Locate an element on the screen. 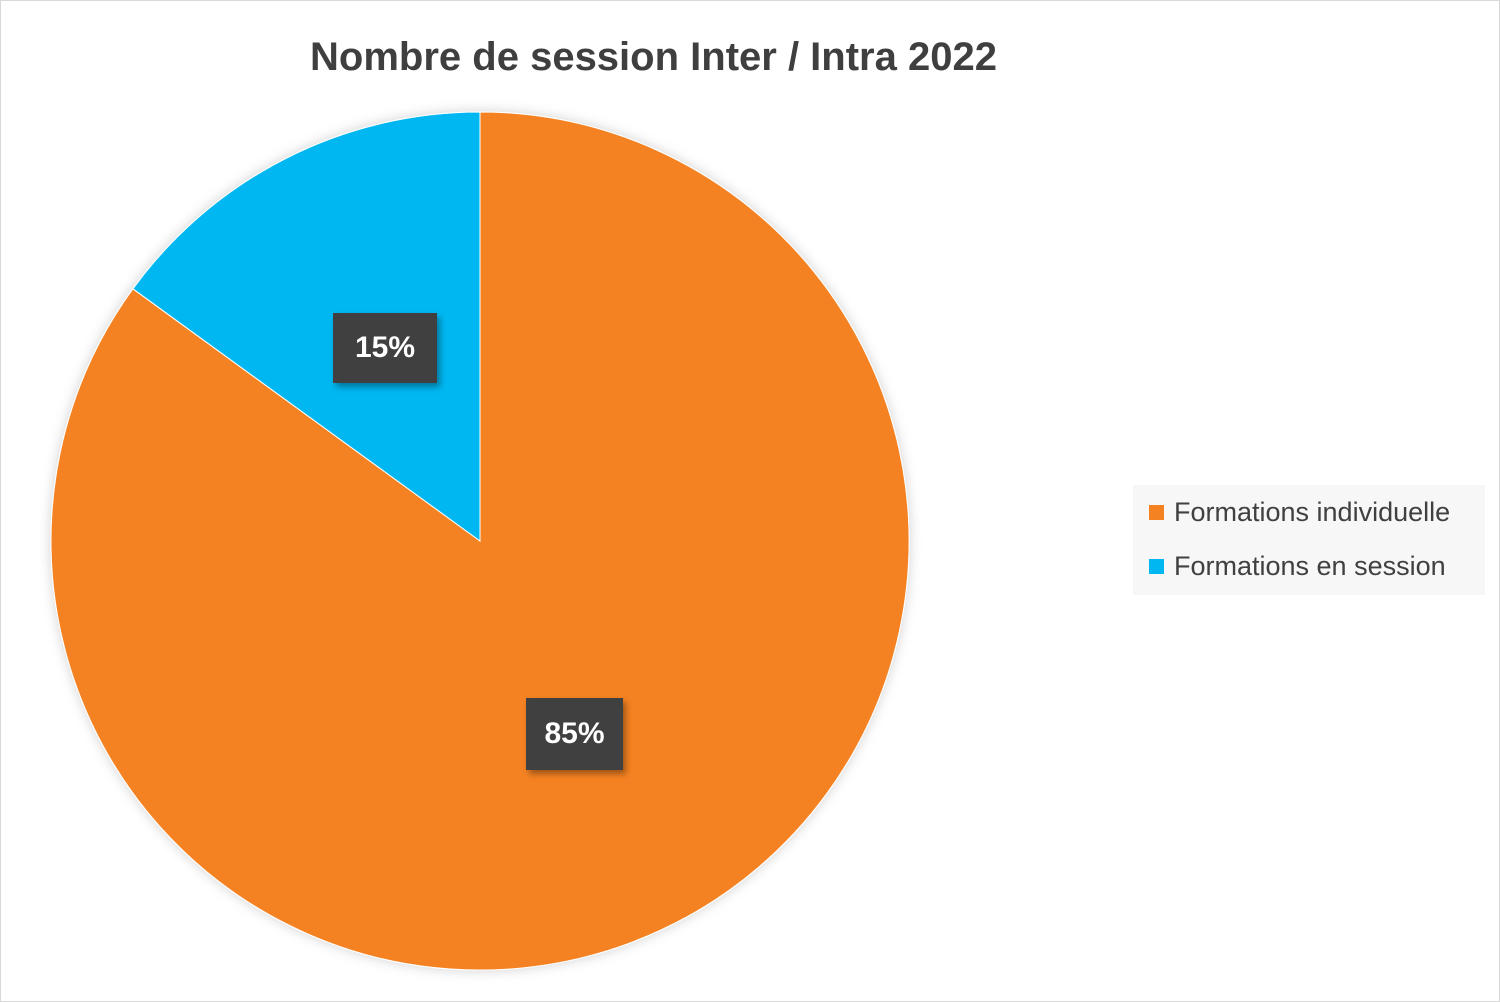 Image resolution: width=1500 pixels, height=1002 pixels. legend-label: Formations en session is located at coordinates (1310, 566).